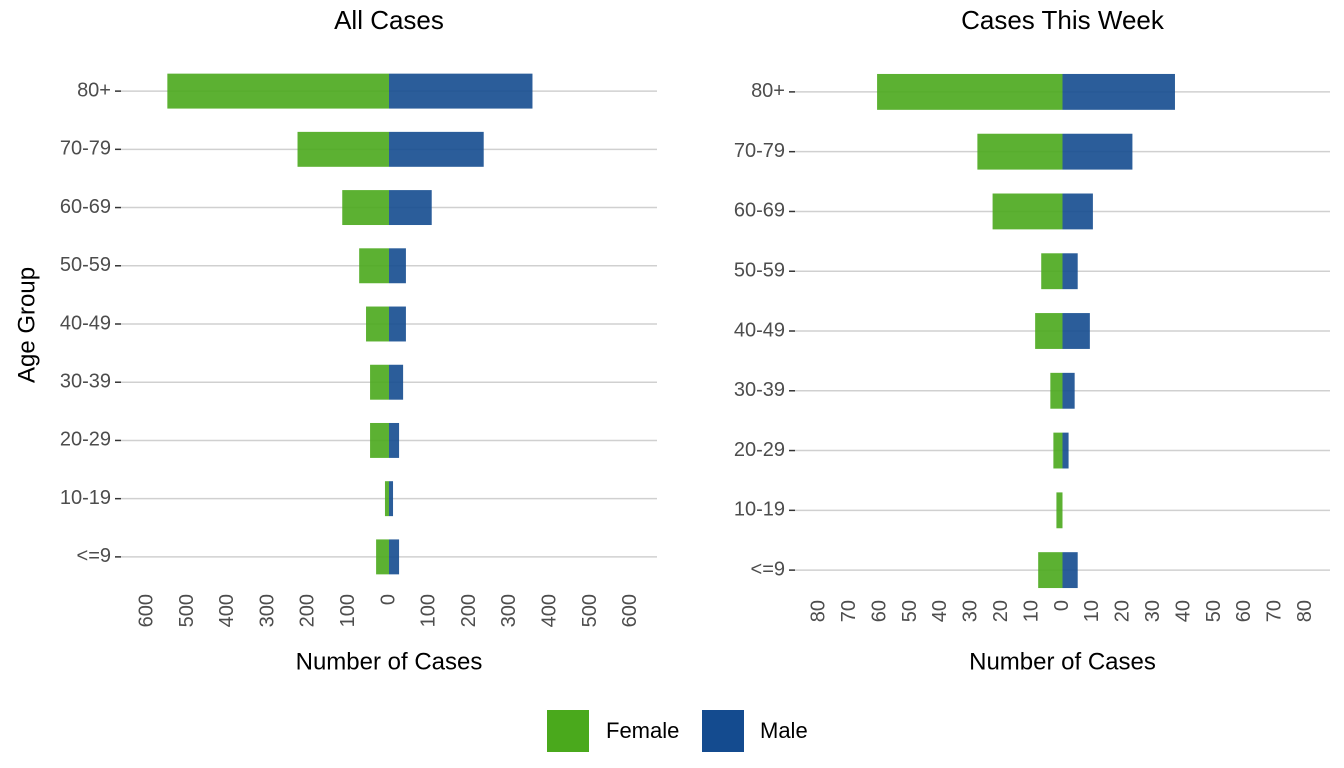  Describe the element at coordinates (1063, 20) in the screenshot. I see `chart-title: Cases This Week` at that location.